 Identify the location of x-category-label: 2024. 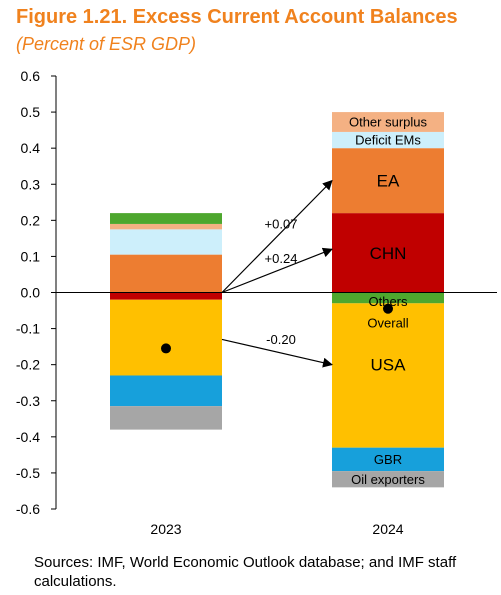
(387, 529).